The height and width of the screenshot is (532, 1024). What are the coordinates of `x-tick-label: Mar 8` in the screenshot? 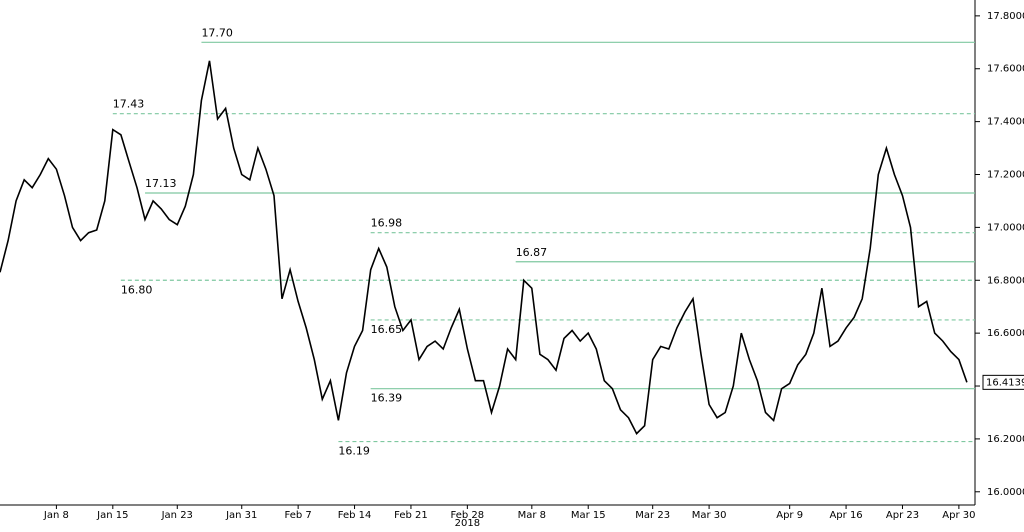 It's located at (532, 515).